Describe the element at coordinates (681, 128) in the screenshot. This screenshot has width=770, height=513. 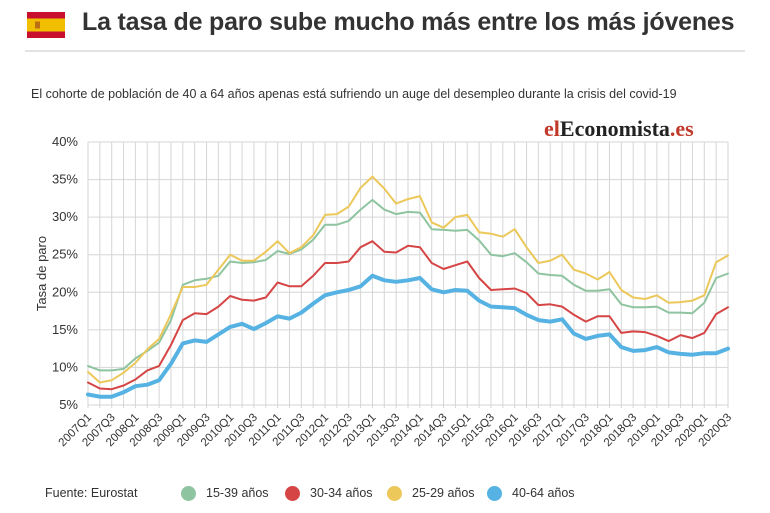
I see `logo-part-es: .es` at that location.